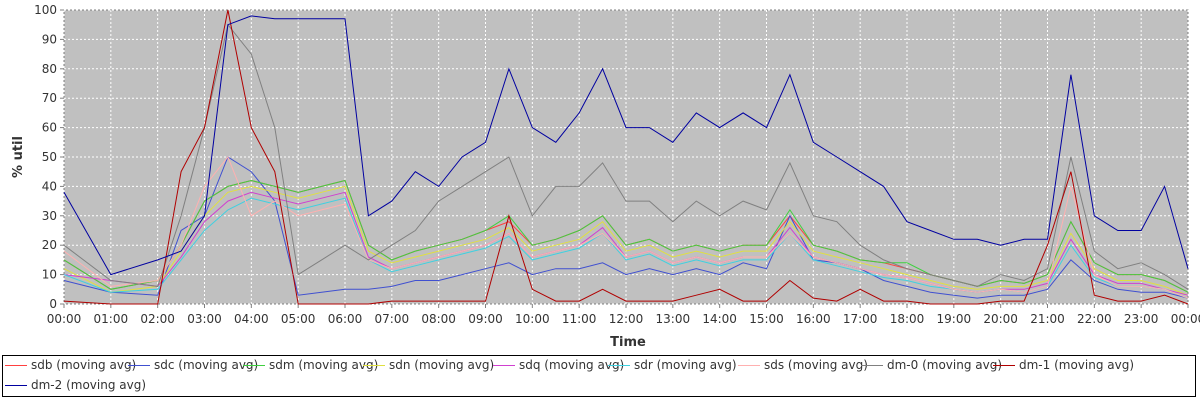 The width and height of the screenshot is (1200, 400). Describe the element at coordinates (49, 128) in the screenshot. I see `y-tick-label: 60` at that location.